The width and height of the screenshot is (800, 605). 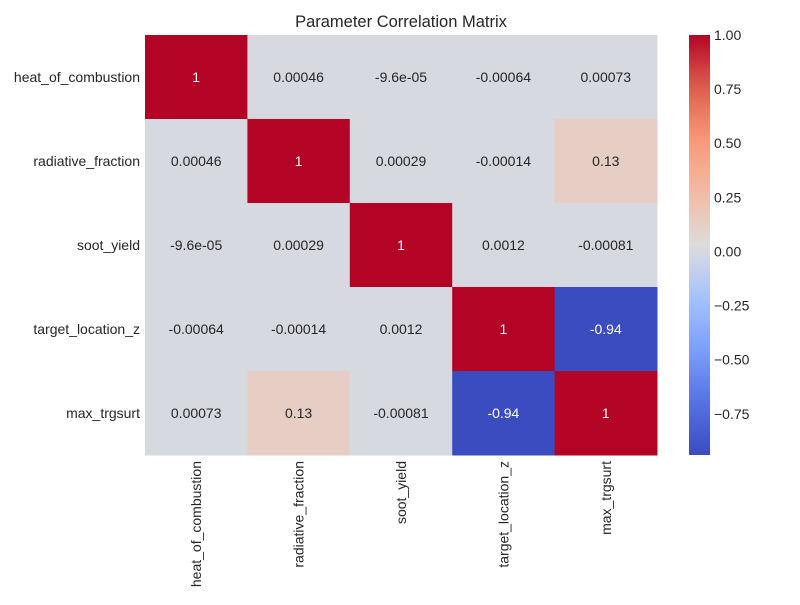 I want to click on row-label: target_location_z, so click(x=86, y=329).